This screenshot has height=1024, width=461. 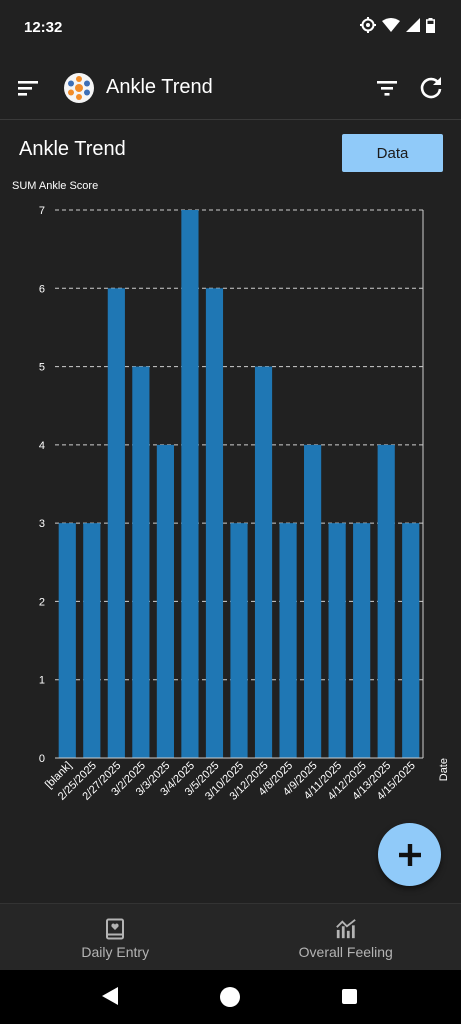 I want to click on status-time: 12:32, so click(x=43, y=27).